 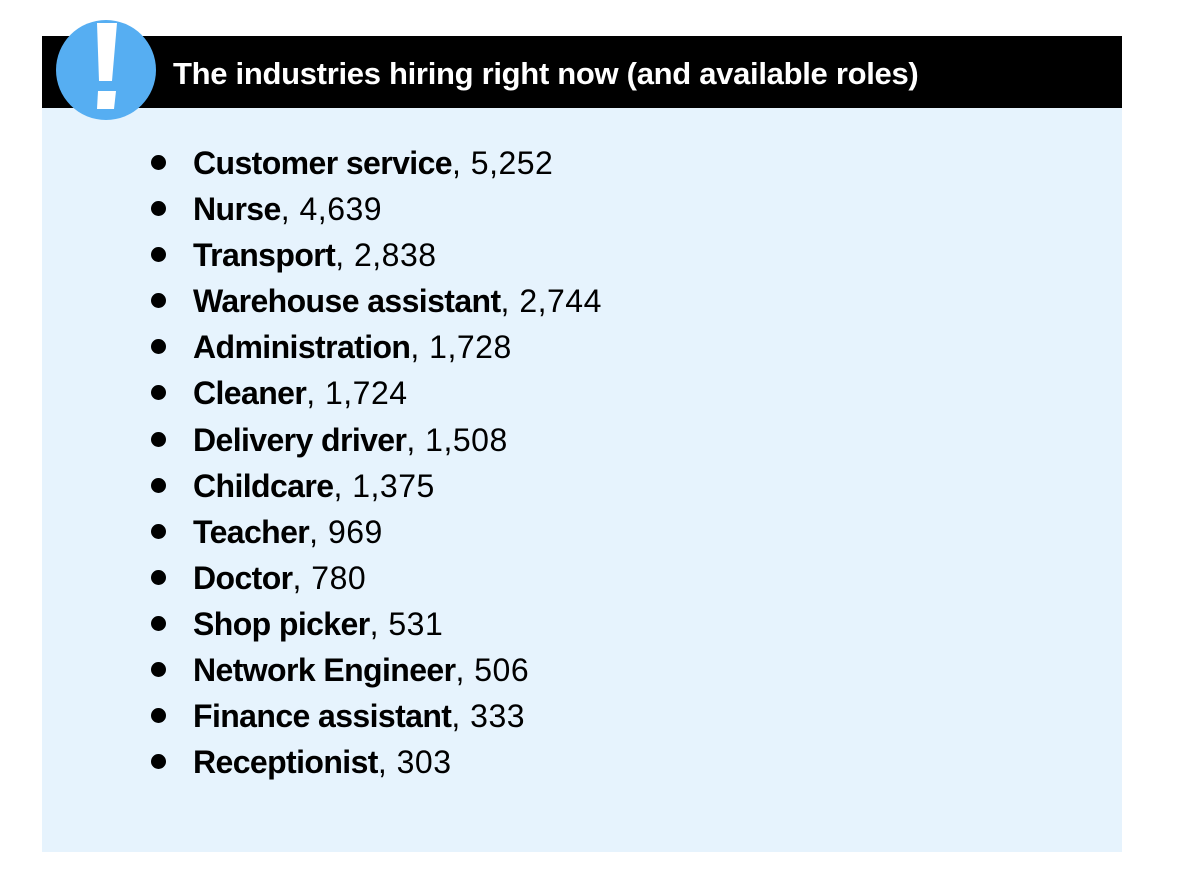 I want to click on list-item: Transport, 2,838, so click(x=376, y=255).